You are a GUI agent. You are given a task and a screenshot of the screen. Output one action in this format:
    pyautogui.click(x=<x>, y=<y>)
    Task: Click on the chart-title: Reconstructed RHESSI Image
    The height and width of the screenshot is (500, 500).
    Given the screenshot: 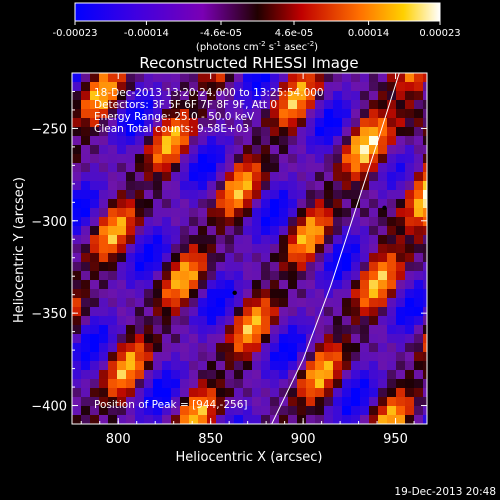 What is the action you would take?
    pyautogui.click(x=248, y=63)
    